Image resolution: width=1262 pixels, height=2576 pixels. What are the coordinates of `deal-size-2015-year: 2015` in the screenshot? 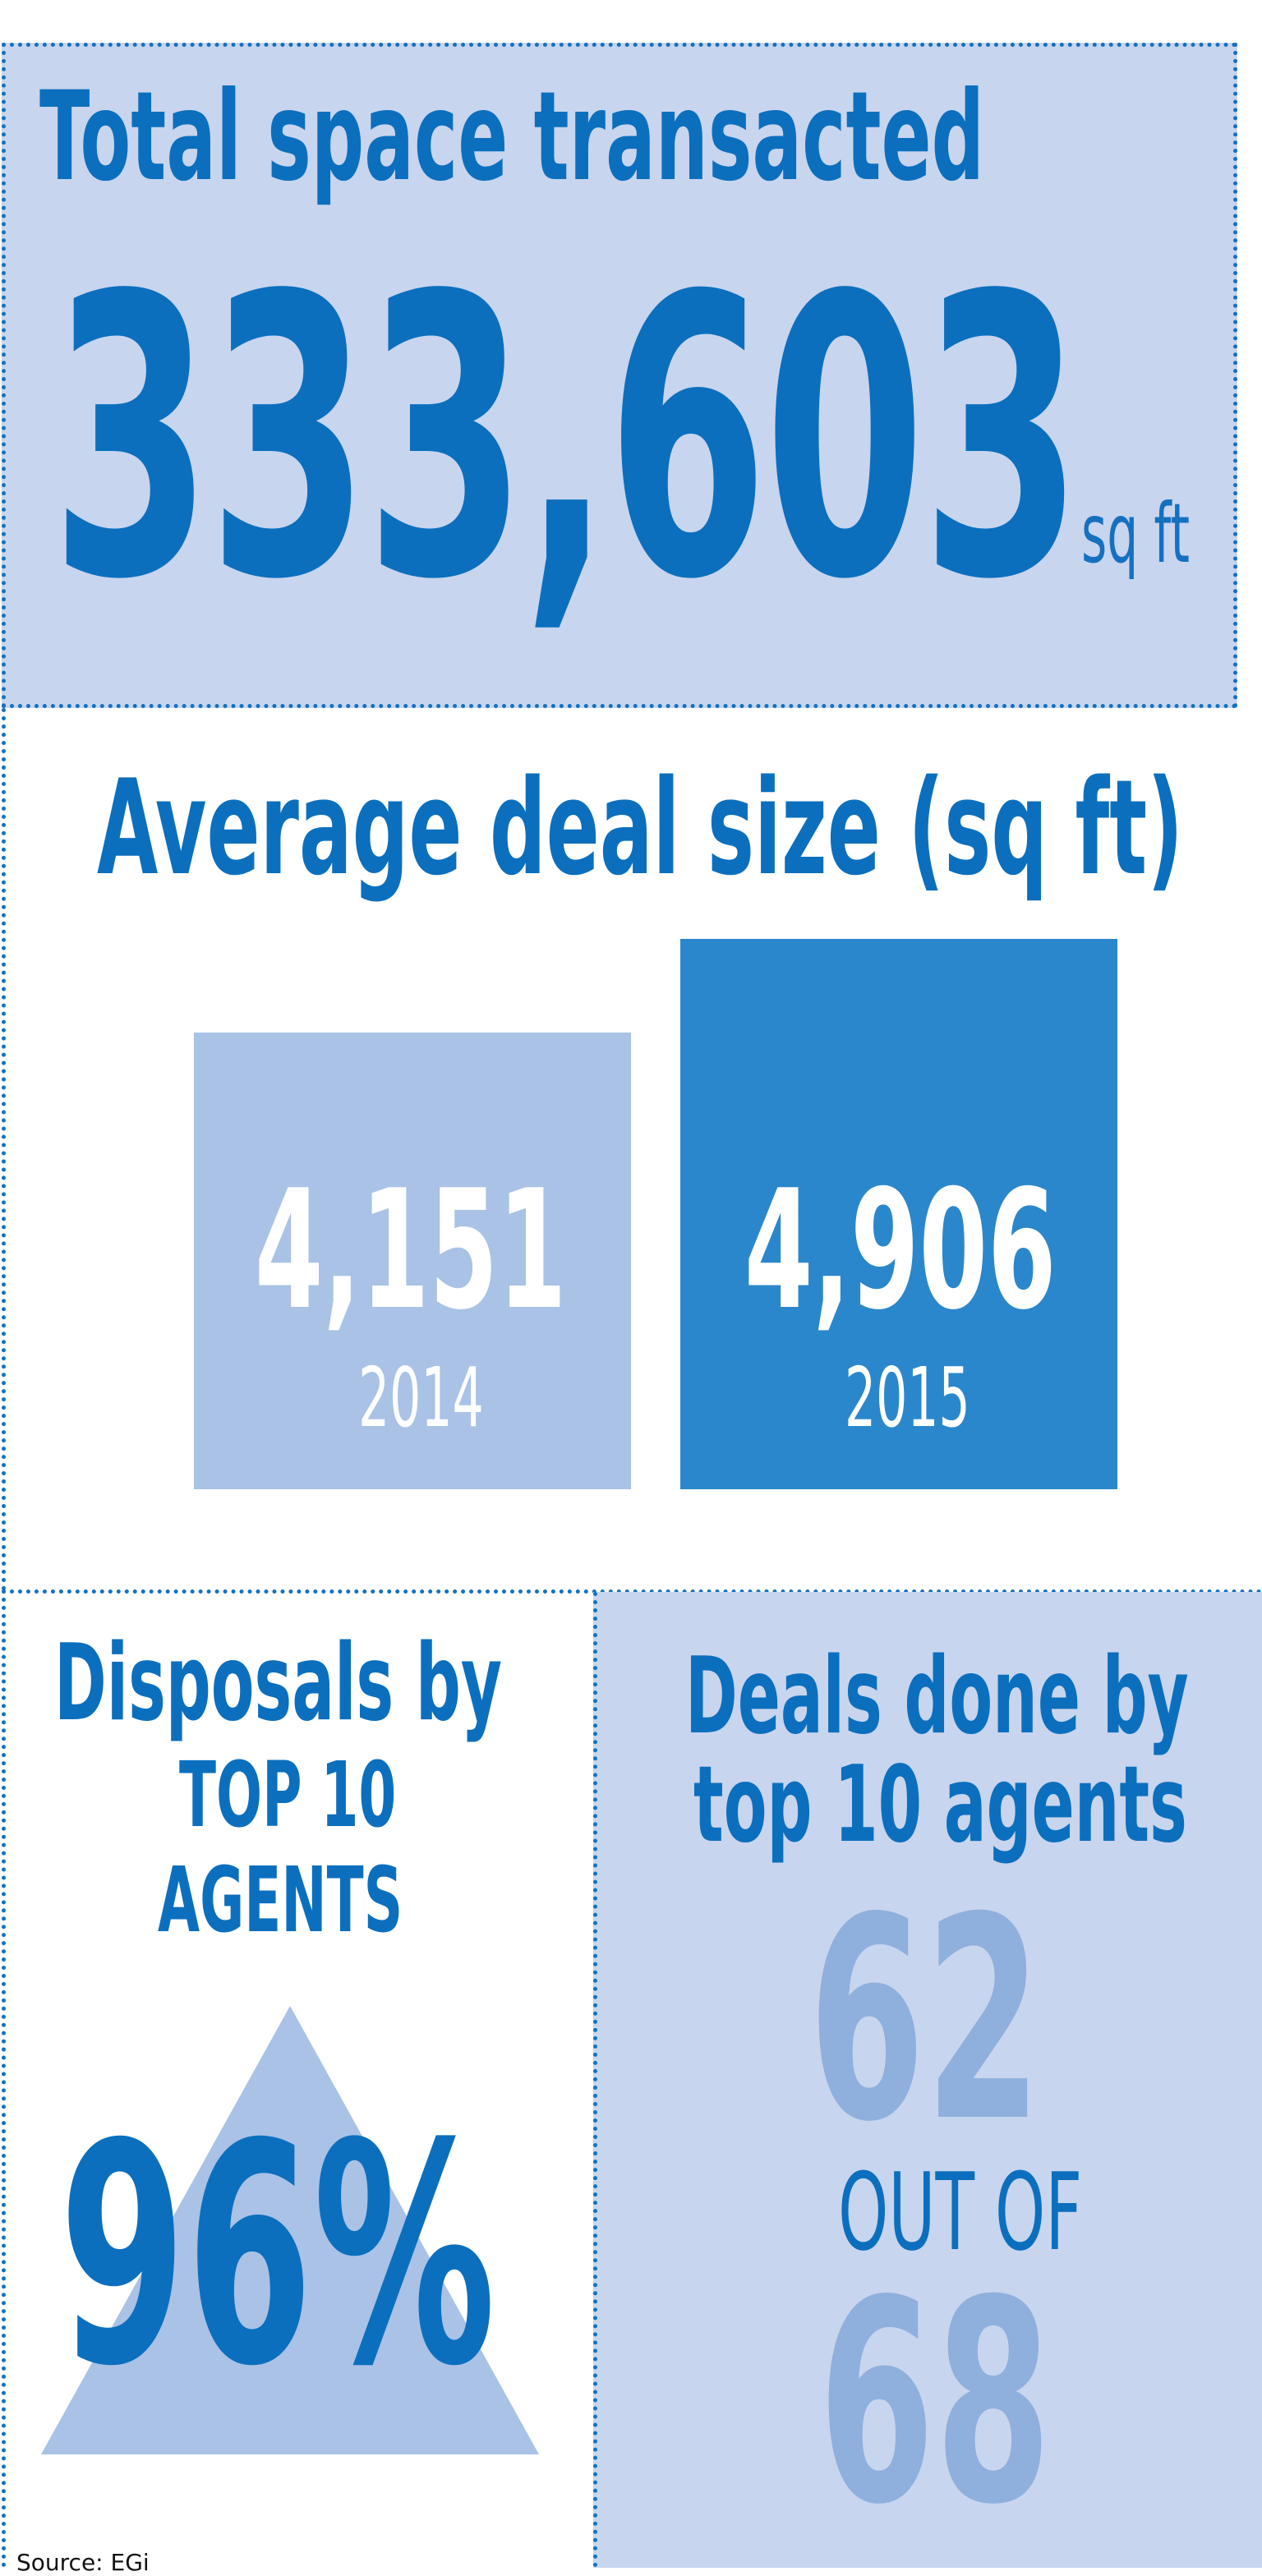 It's located at (907, 1398).